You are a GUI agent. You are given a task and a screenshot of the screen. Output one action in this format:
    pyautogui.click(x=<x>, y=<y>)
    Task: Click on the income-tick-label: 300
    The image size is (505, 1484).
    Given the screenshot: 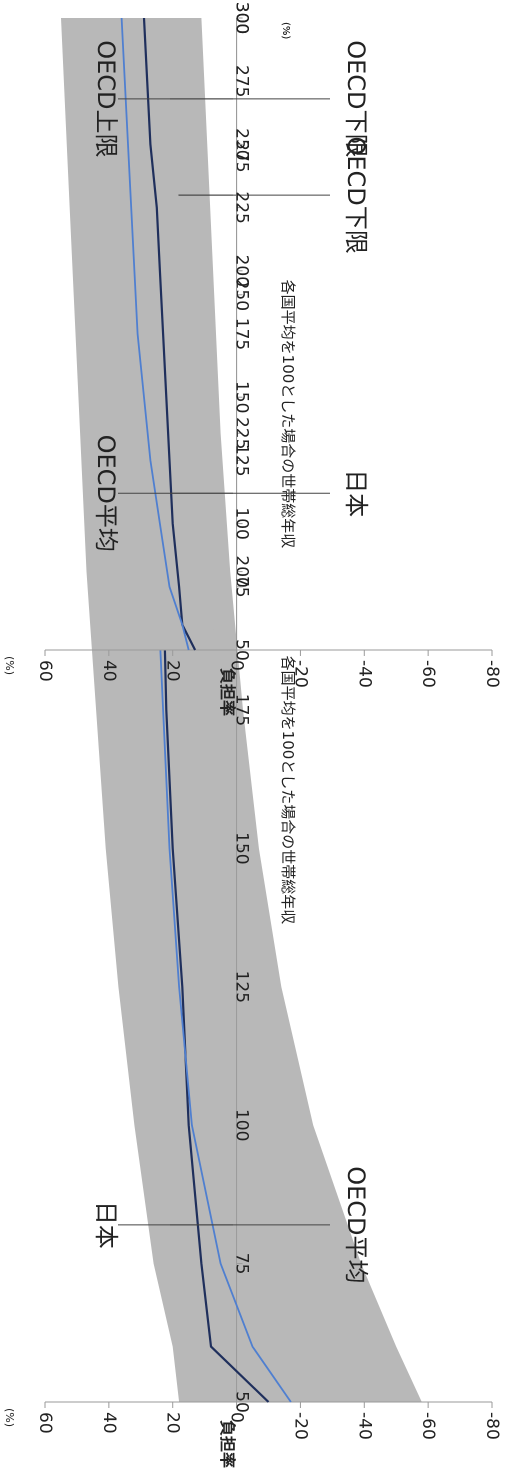 What is the action you would take?
    pyautogui.click(x=242, y=18)
    